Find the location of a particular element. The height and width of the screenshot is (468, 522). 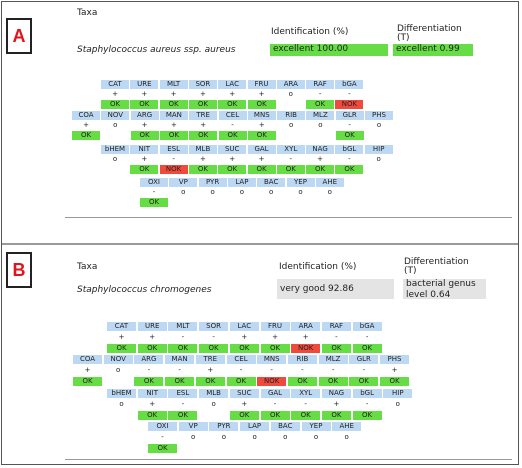

test-phs-name: PHS is located at coordinates (394, 359).